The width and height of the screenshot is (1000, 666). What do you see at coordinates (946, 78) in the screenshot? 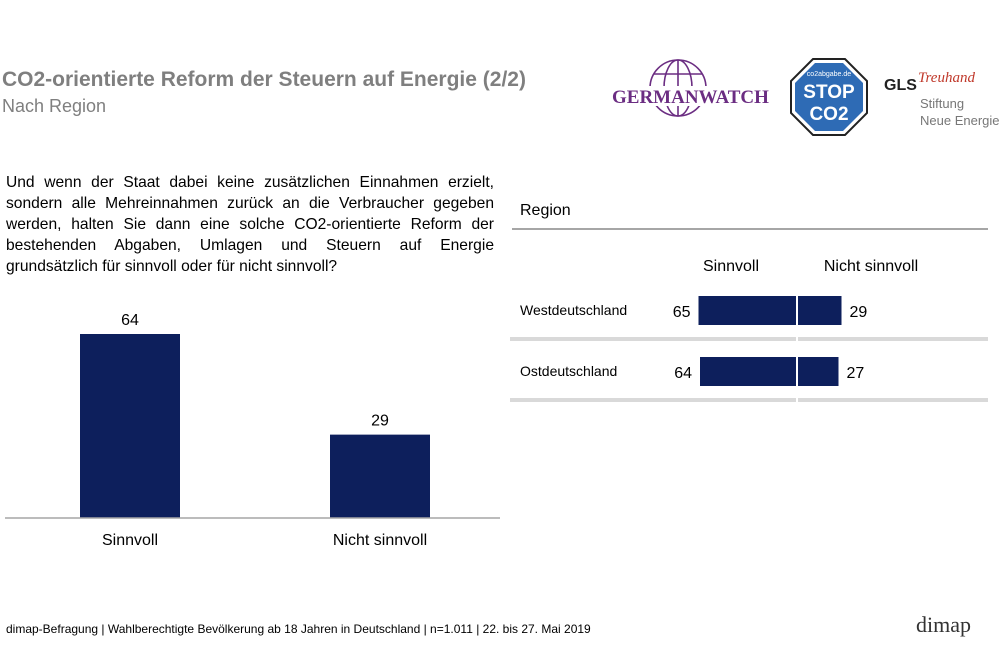
I see `svg-text: Treuhand` at bounding box center [946, 78].